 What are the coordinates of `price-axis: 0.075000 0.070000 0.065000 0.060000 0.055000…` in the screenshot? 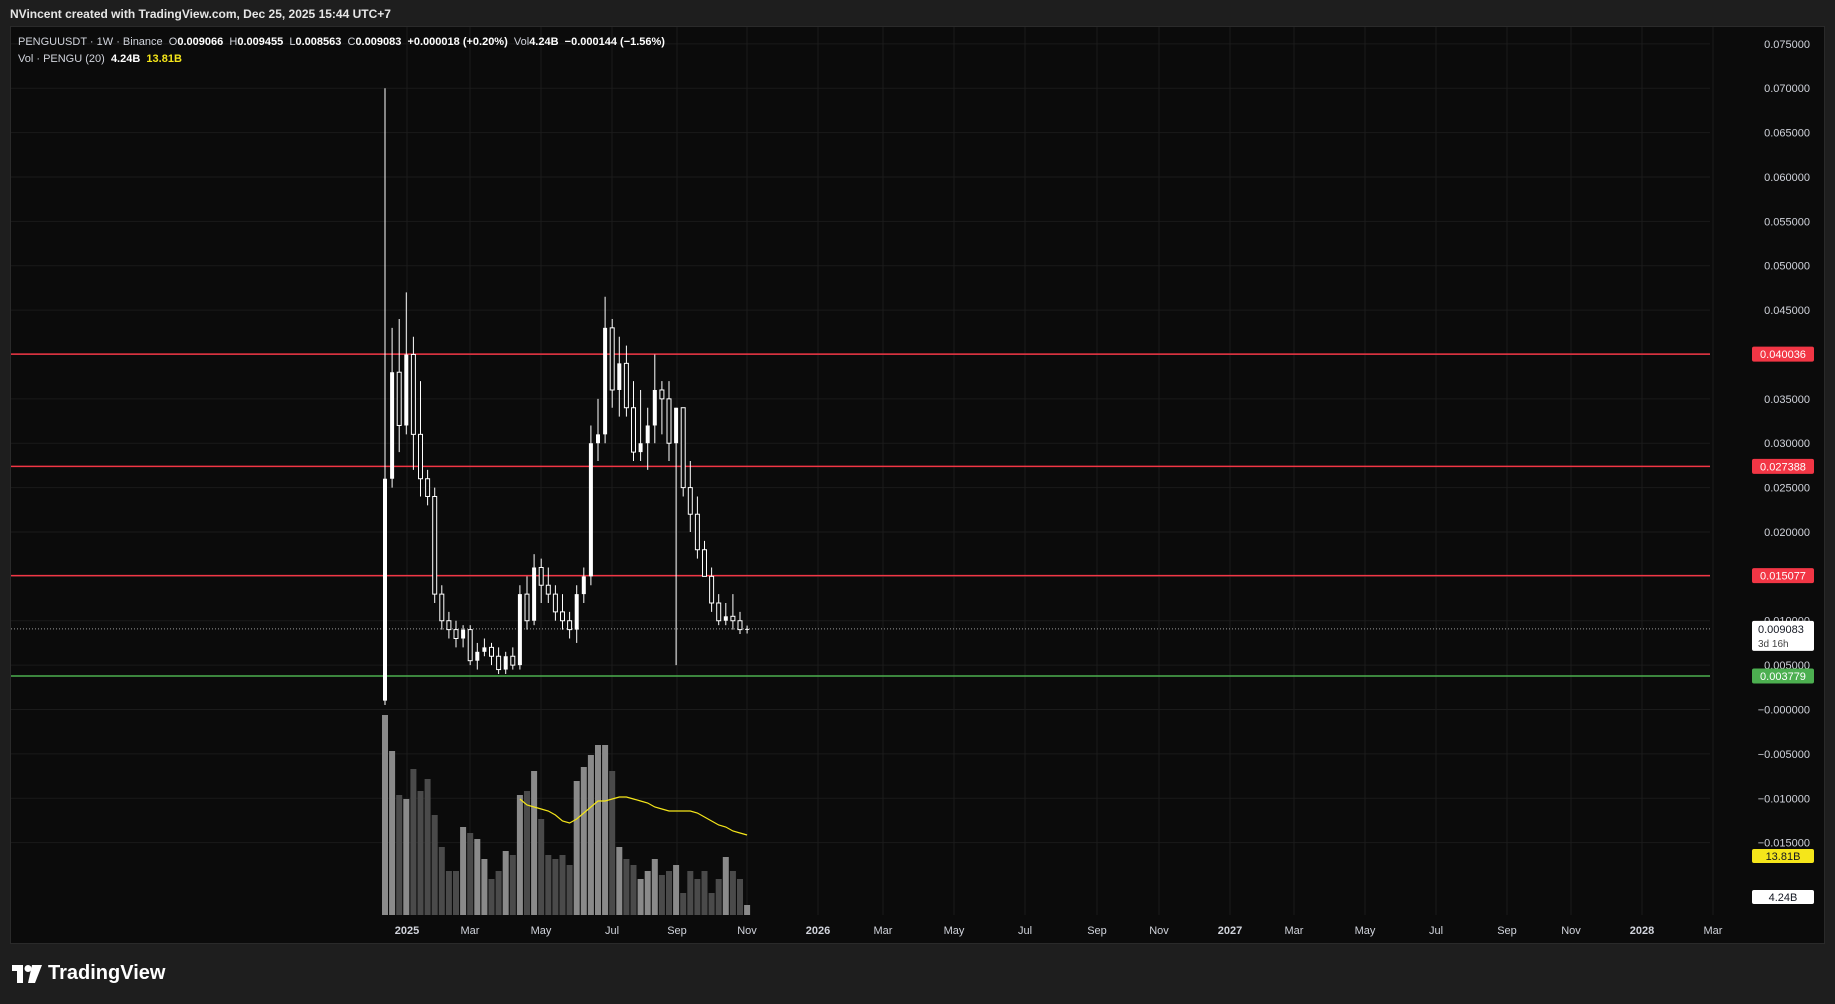 It's located at (1784, 444).